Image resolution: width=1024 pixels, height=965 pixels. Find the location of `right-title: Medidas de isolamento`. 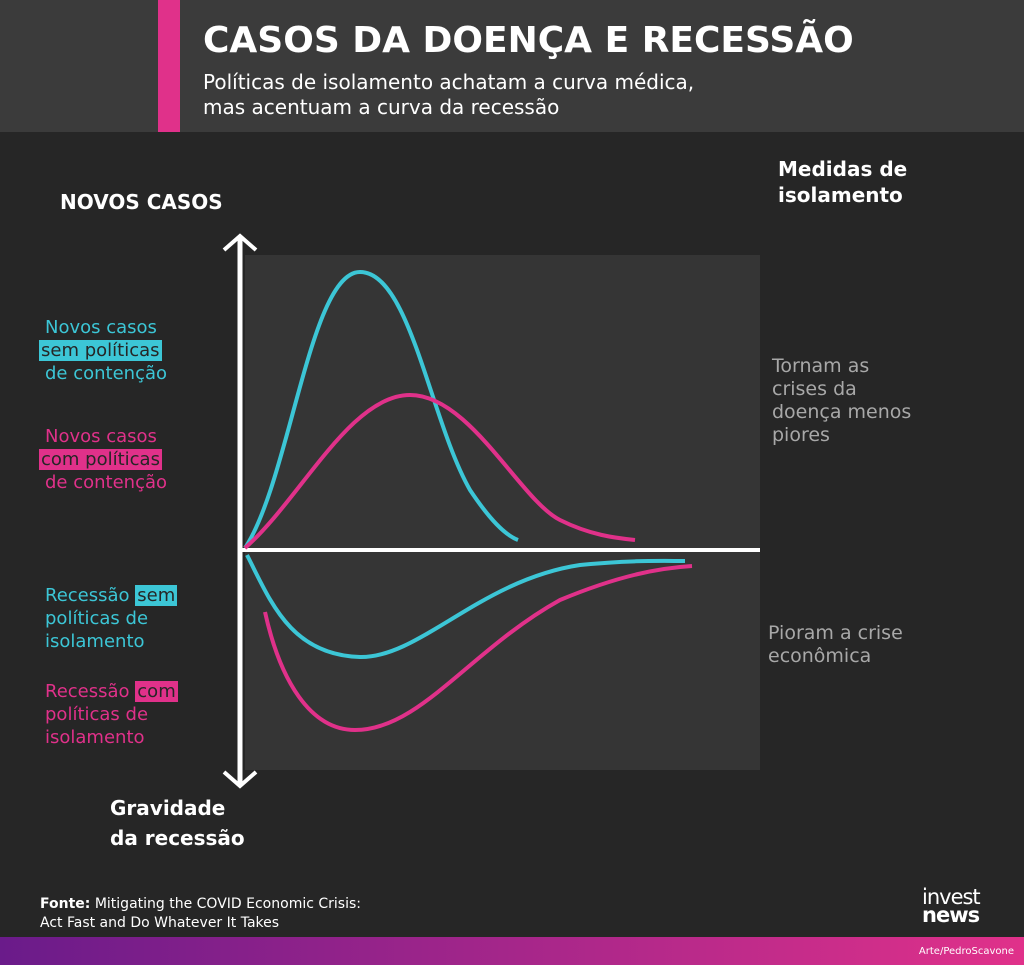

right-title: Medidas de isolamento is located at coordinates (842, 182).